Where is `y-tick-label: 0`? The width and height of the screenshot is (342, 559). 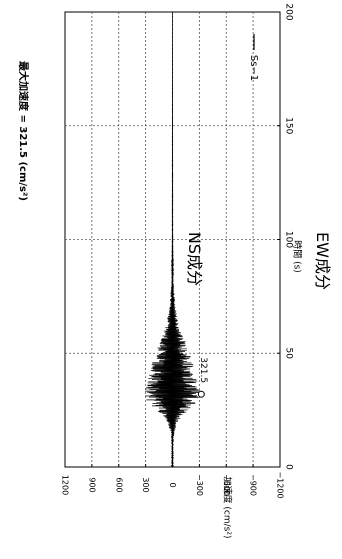 y-tick-label: 0 is located at coordinates (172, 484).